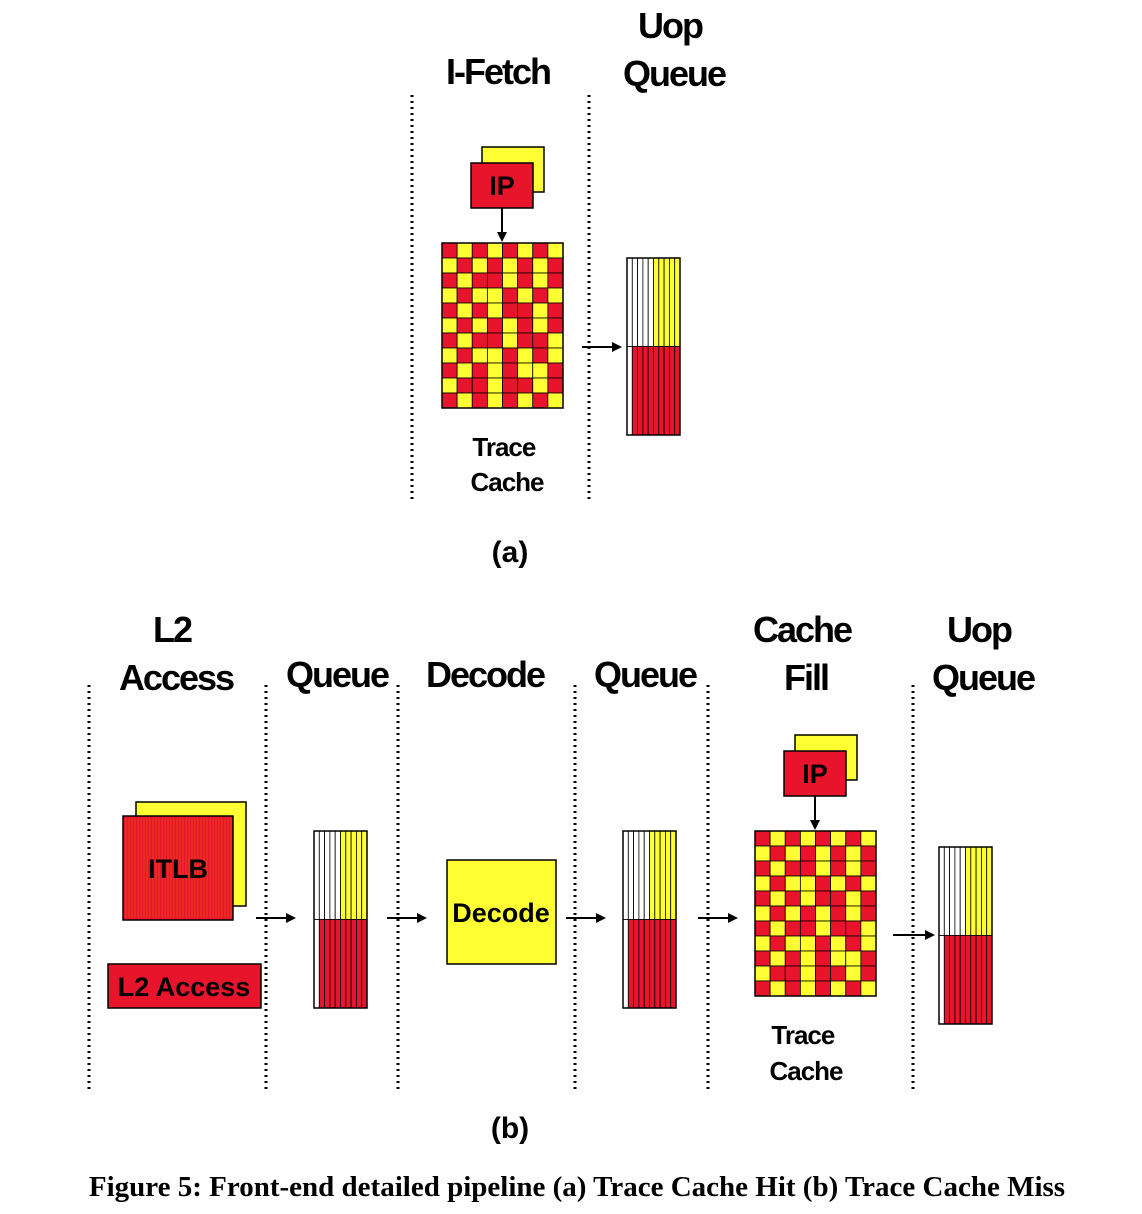 This screenshot has width=1142, height=1214. Describe the element at coordinates (806, 677) in the screenshot. I see `cf-line2: Fill` at that location.